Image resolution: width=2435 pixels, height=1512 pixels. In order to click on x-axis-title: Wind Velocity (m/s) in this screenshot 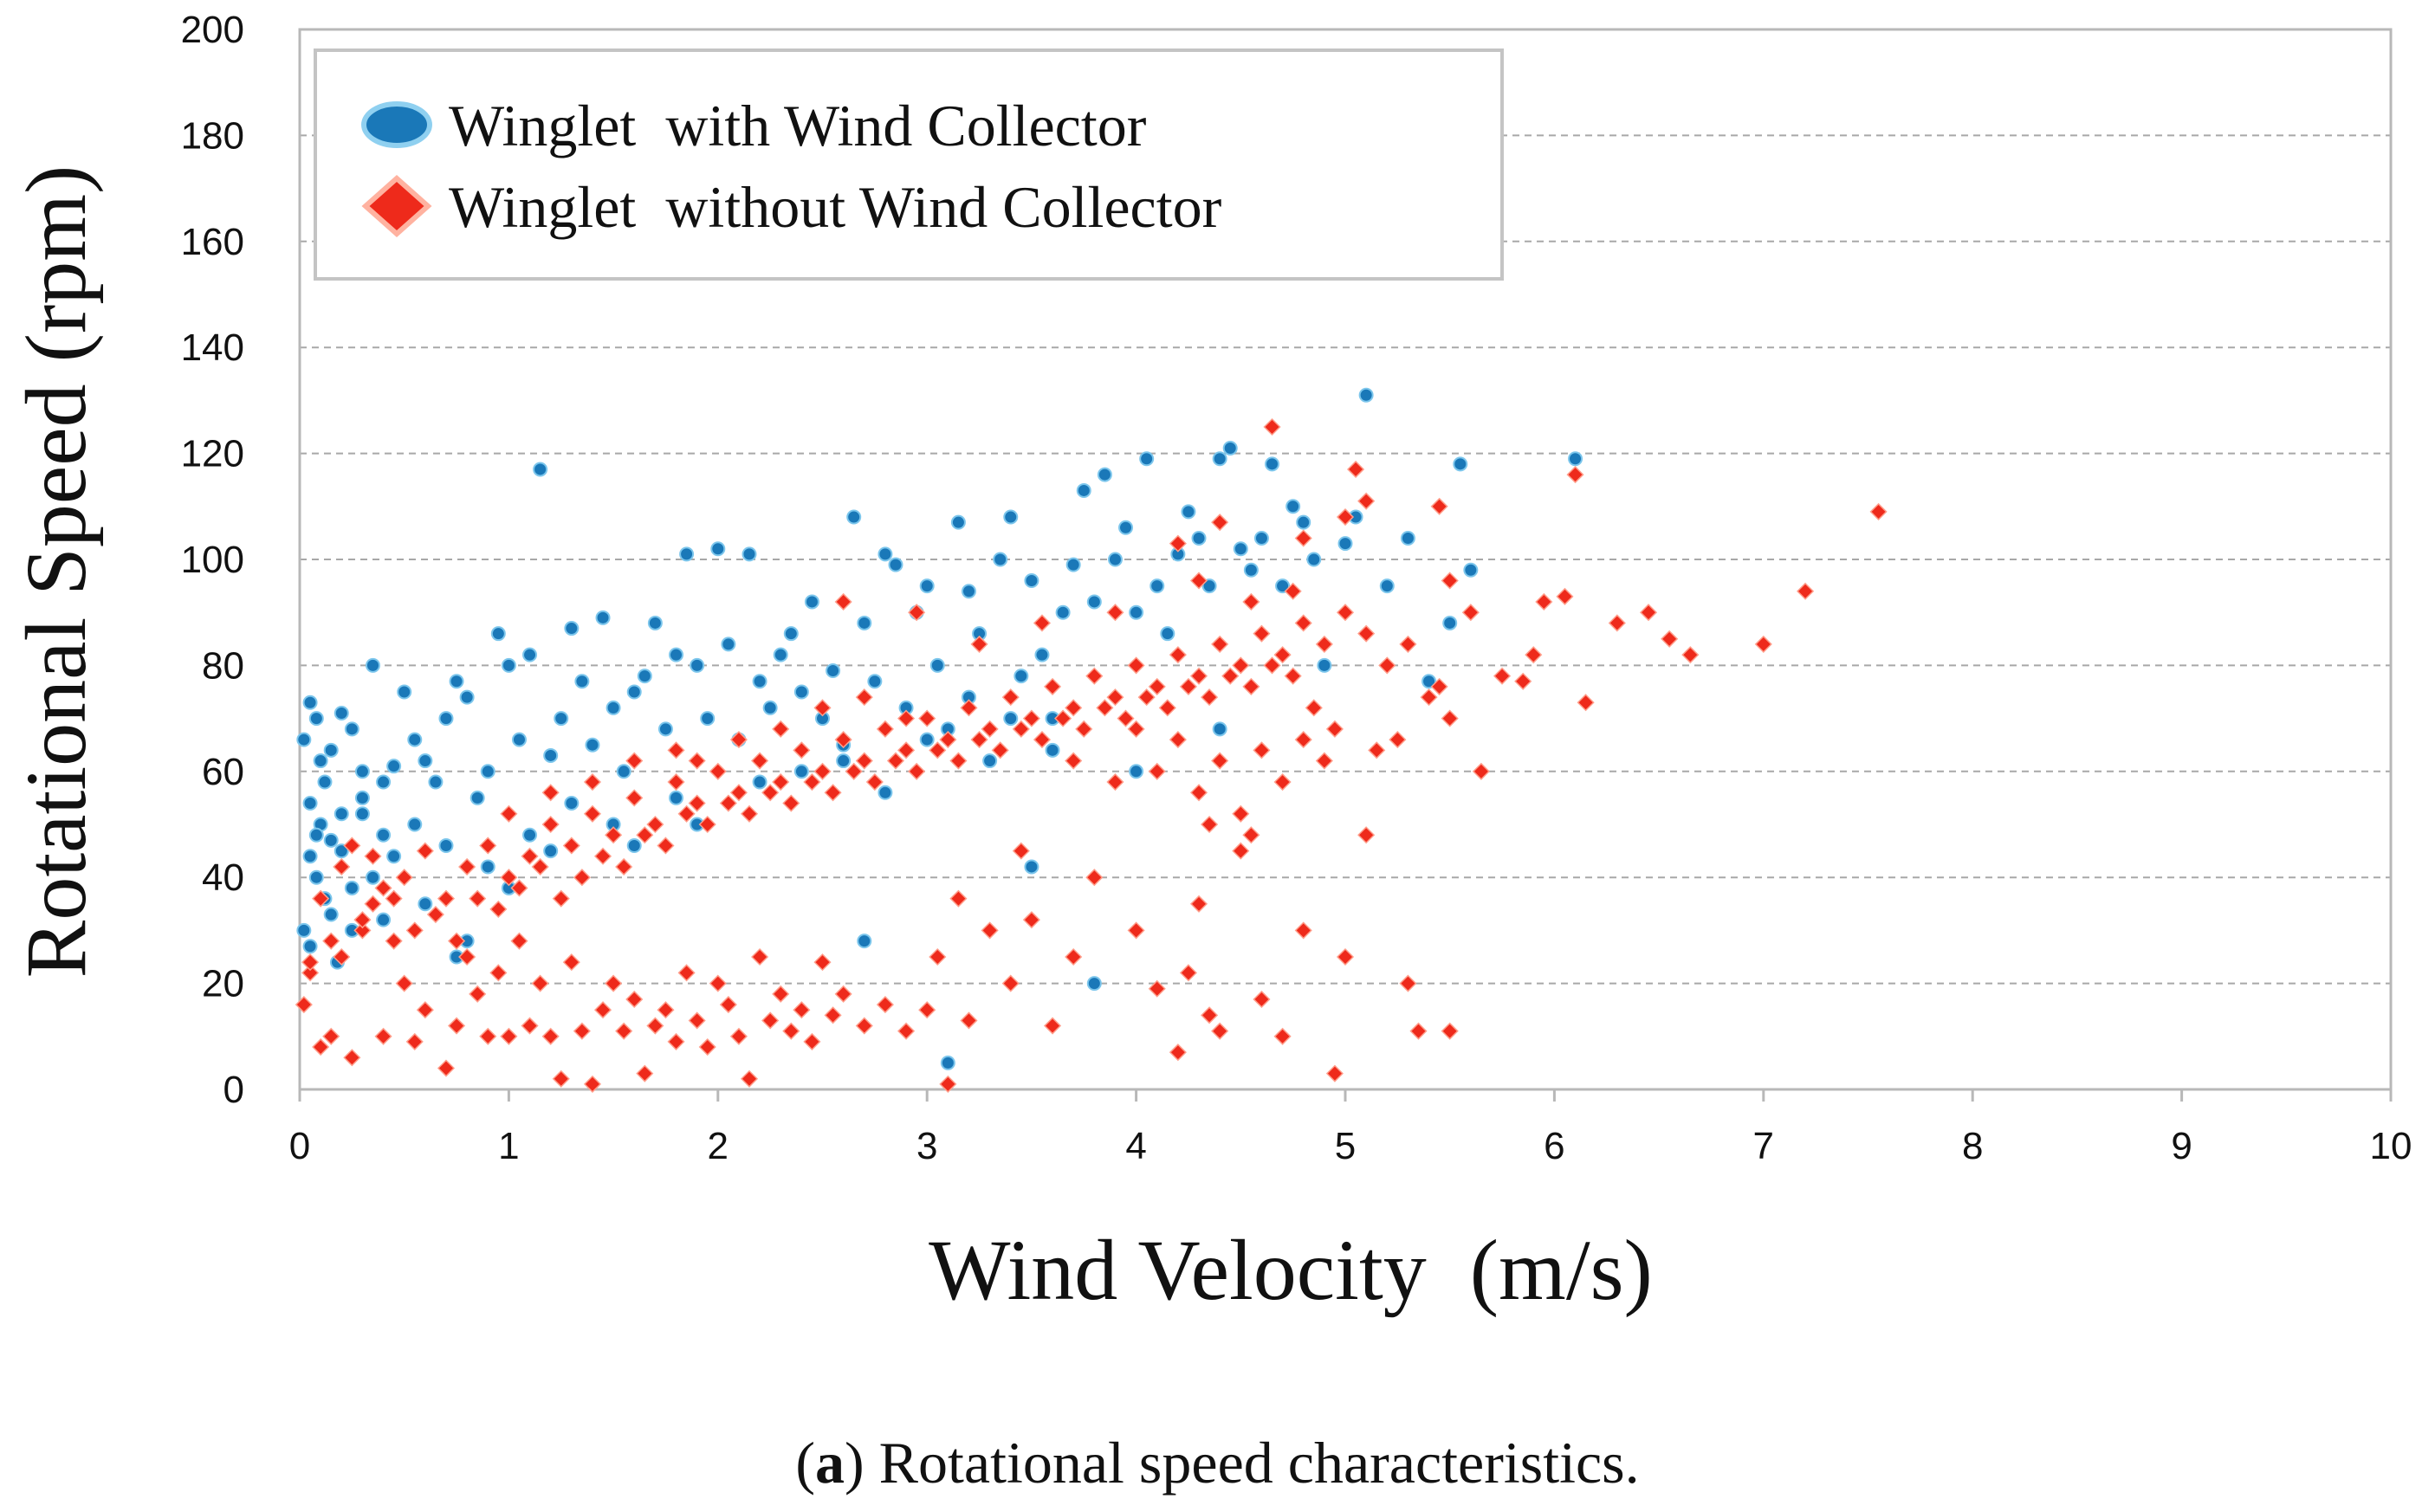, I will do `click(1291, 1270)`.